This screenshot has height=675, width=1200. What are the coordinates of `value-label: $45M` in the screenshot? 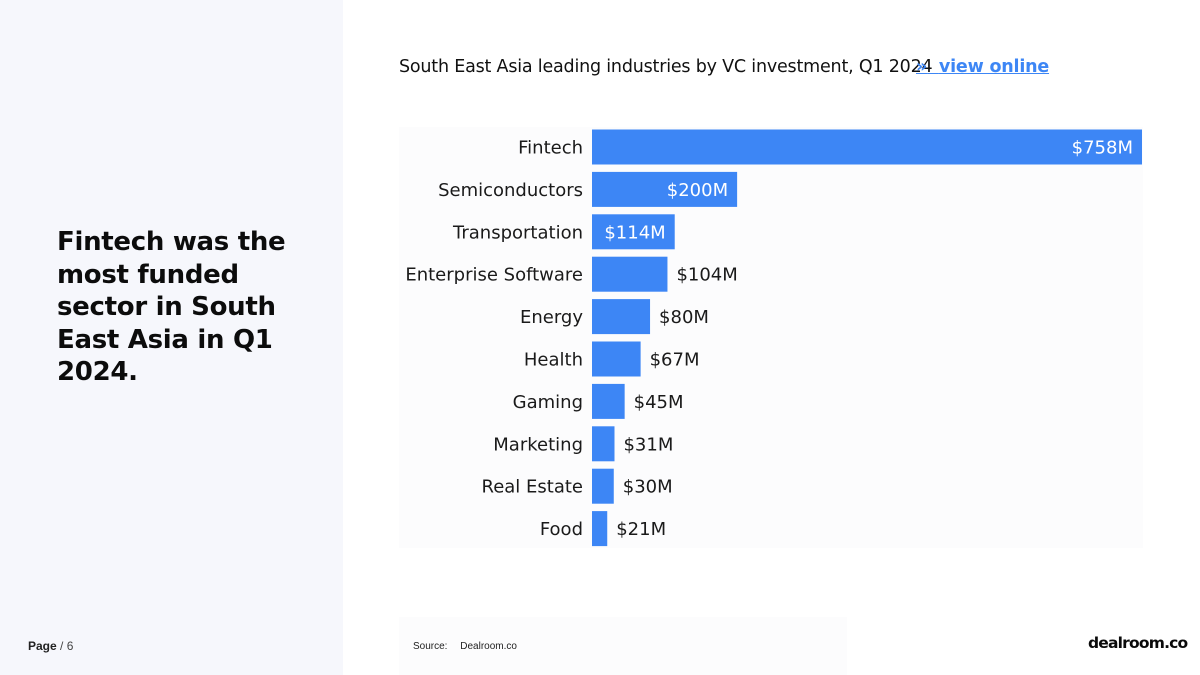 It's located at (659, 402).